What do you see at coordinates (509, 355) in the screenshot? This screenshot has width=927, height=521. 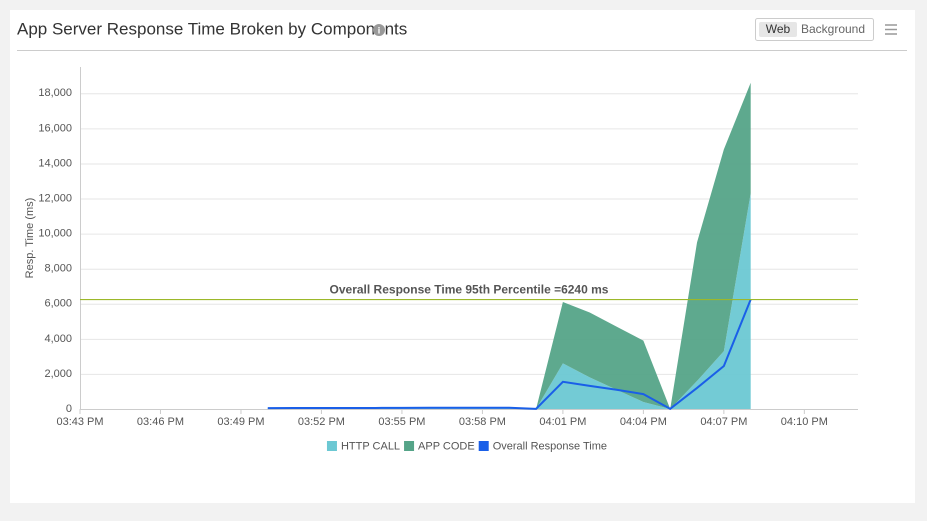 I see `line` at bounding box center [509, 355].